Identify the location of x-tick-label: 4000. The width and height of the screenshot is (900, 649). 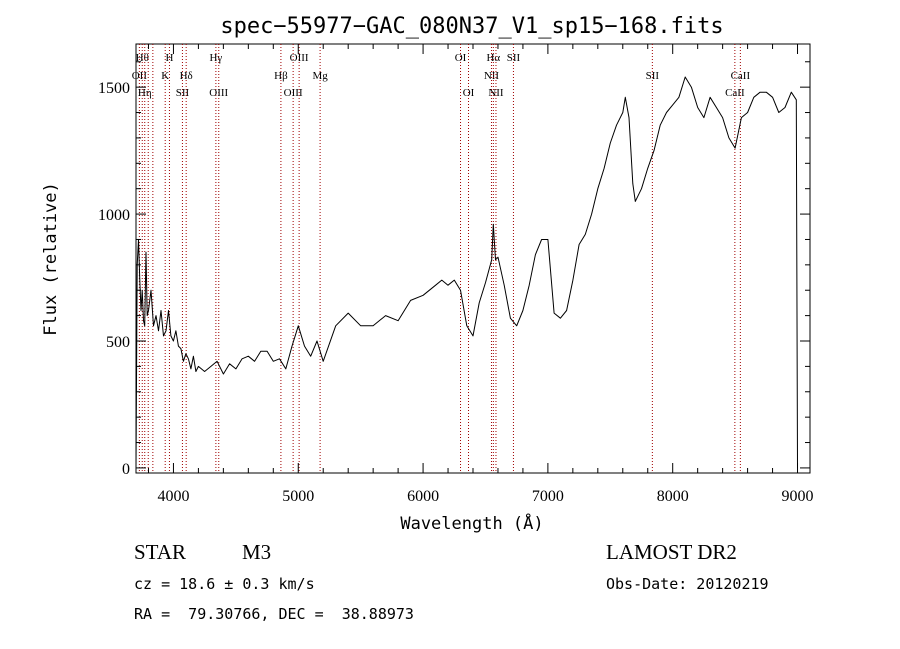
(173, 496).